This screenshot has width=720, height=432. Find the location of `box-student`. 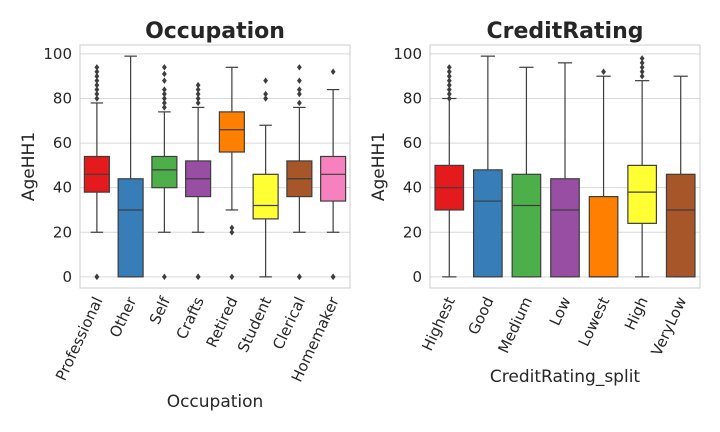

box-student is located at coordinates (265, 177).